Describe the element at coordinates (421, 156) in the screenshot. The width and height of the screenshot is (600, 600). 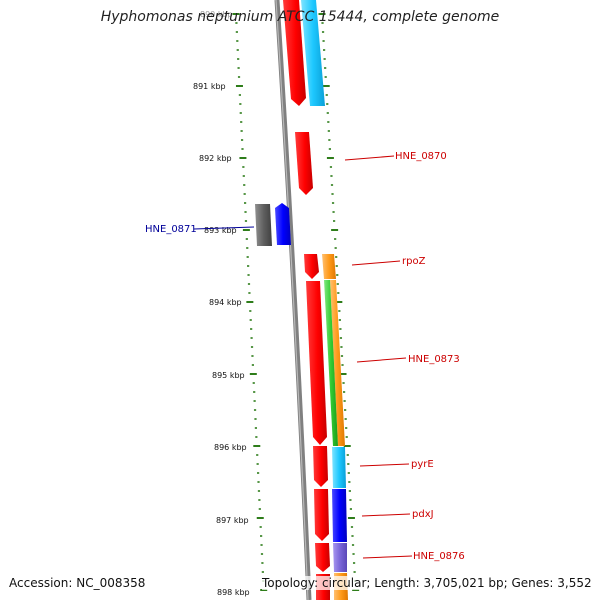
I see `gene-label-hne-0870: HNE_0870` at that location.